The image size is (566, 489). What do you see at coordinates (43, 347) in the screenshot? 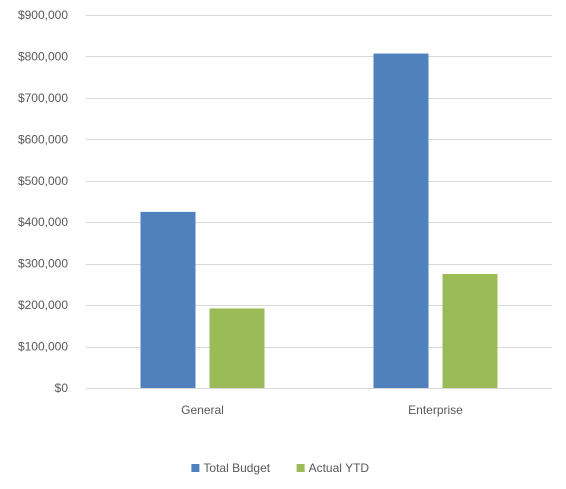
I see `y-tick-label: $100,000` at bounding box center [43, 347].